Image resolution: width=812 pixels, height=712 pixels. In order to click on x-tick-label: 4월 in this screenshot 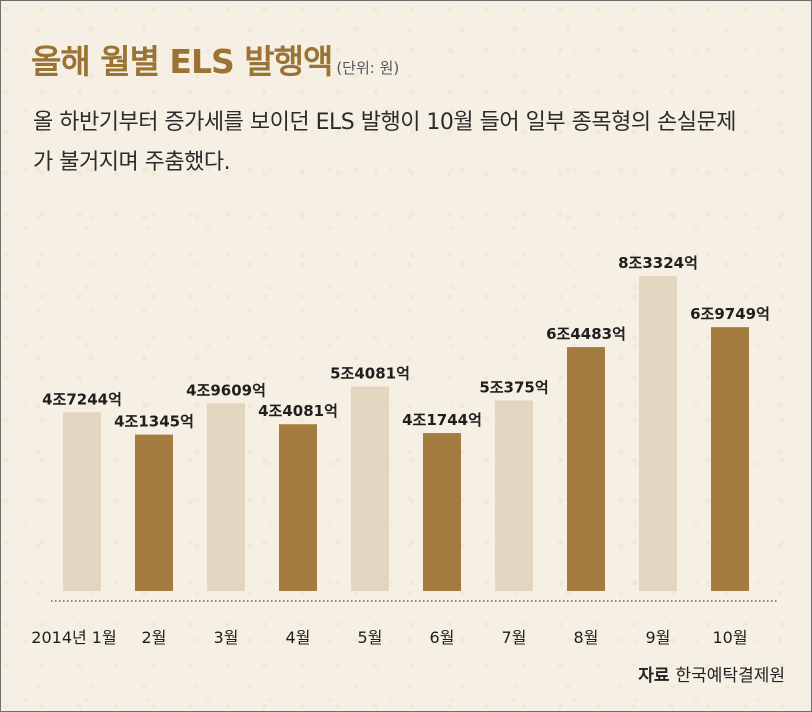, I will do `click(298, 637)`.